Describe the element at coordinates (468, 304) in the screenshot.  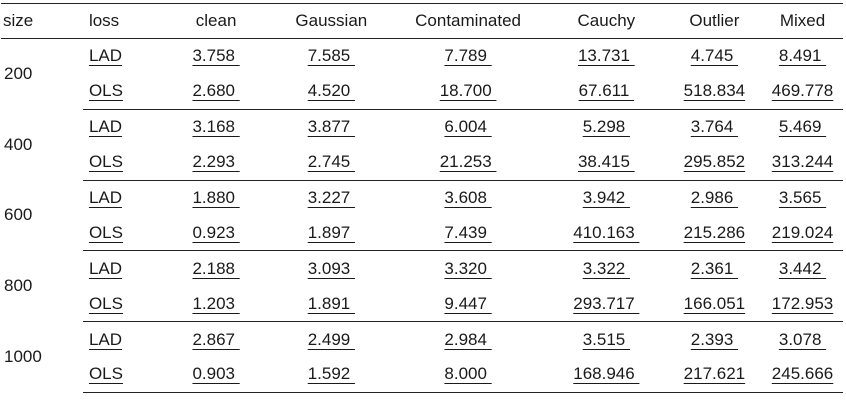
I see `value-cell: 9.447` at that location.